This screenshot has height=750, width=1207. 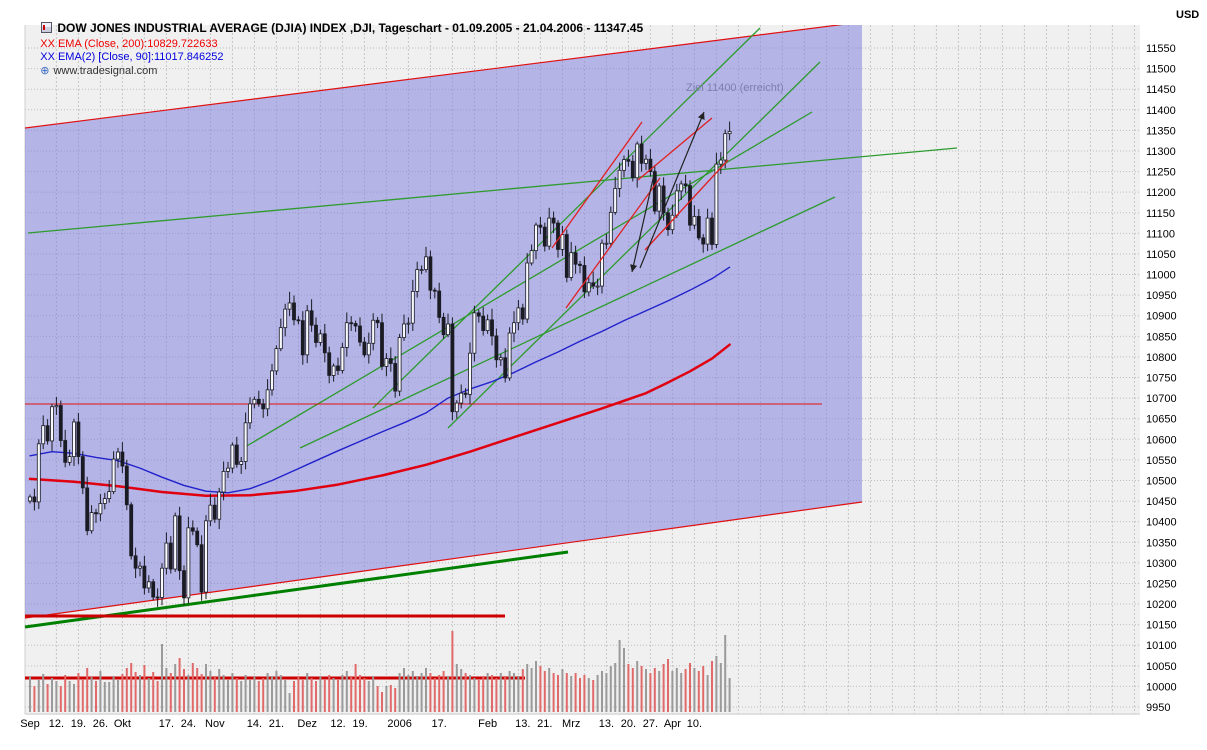 What do you see at coordinates (1161, 584) in the screenshot?
I see `svg-text: 10250` at bounding box center [1161, 584].